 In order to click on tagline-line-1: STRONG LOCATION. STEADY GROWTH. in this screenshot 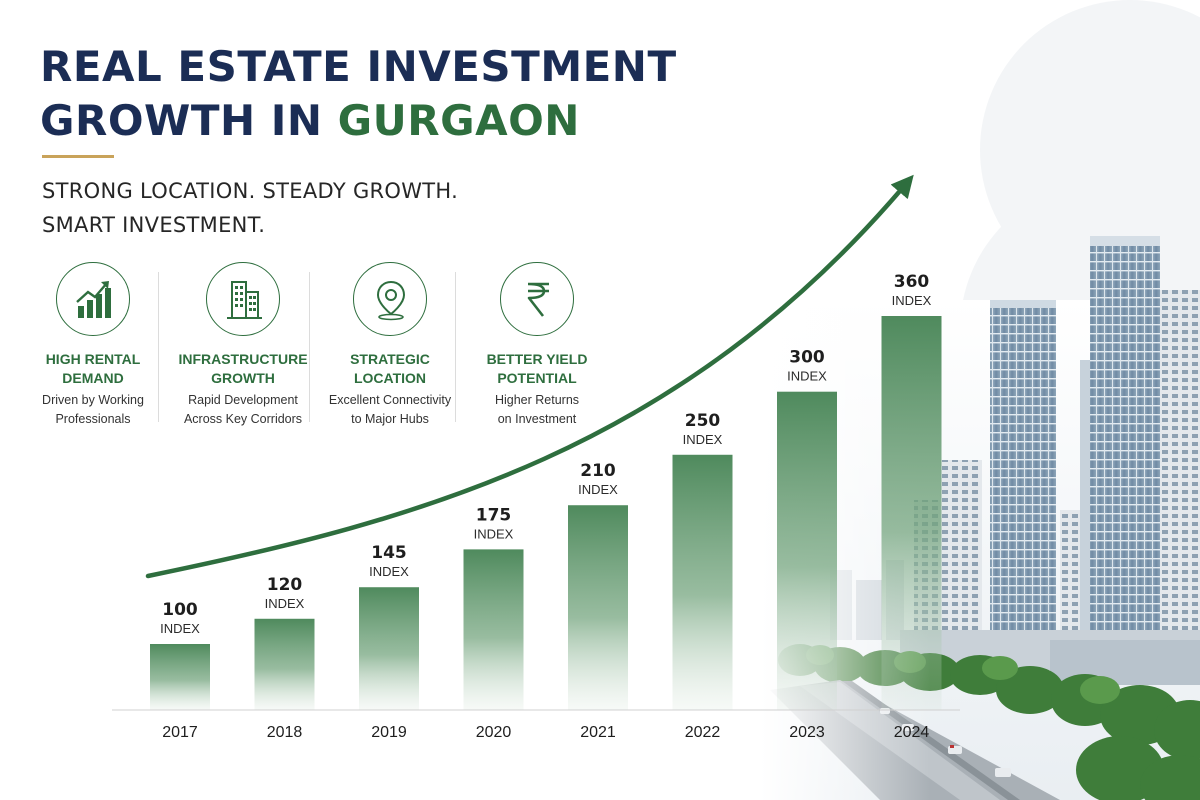, I will do `click(250, 191)`.